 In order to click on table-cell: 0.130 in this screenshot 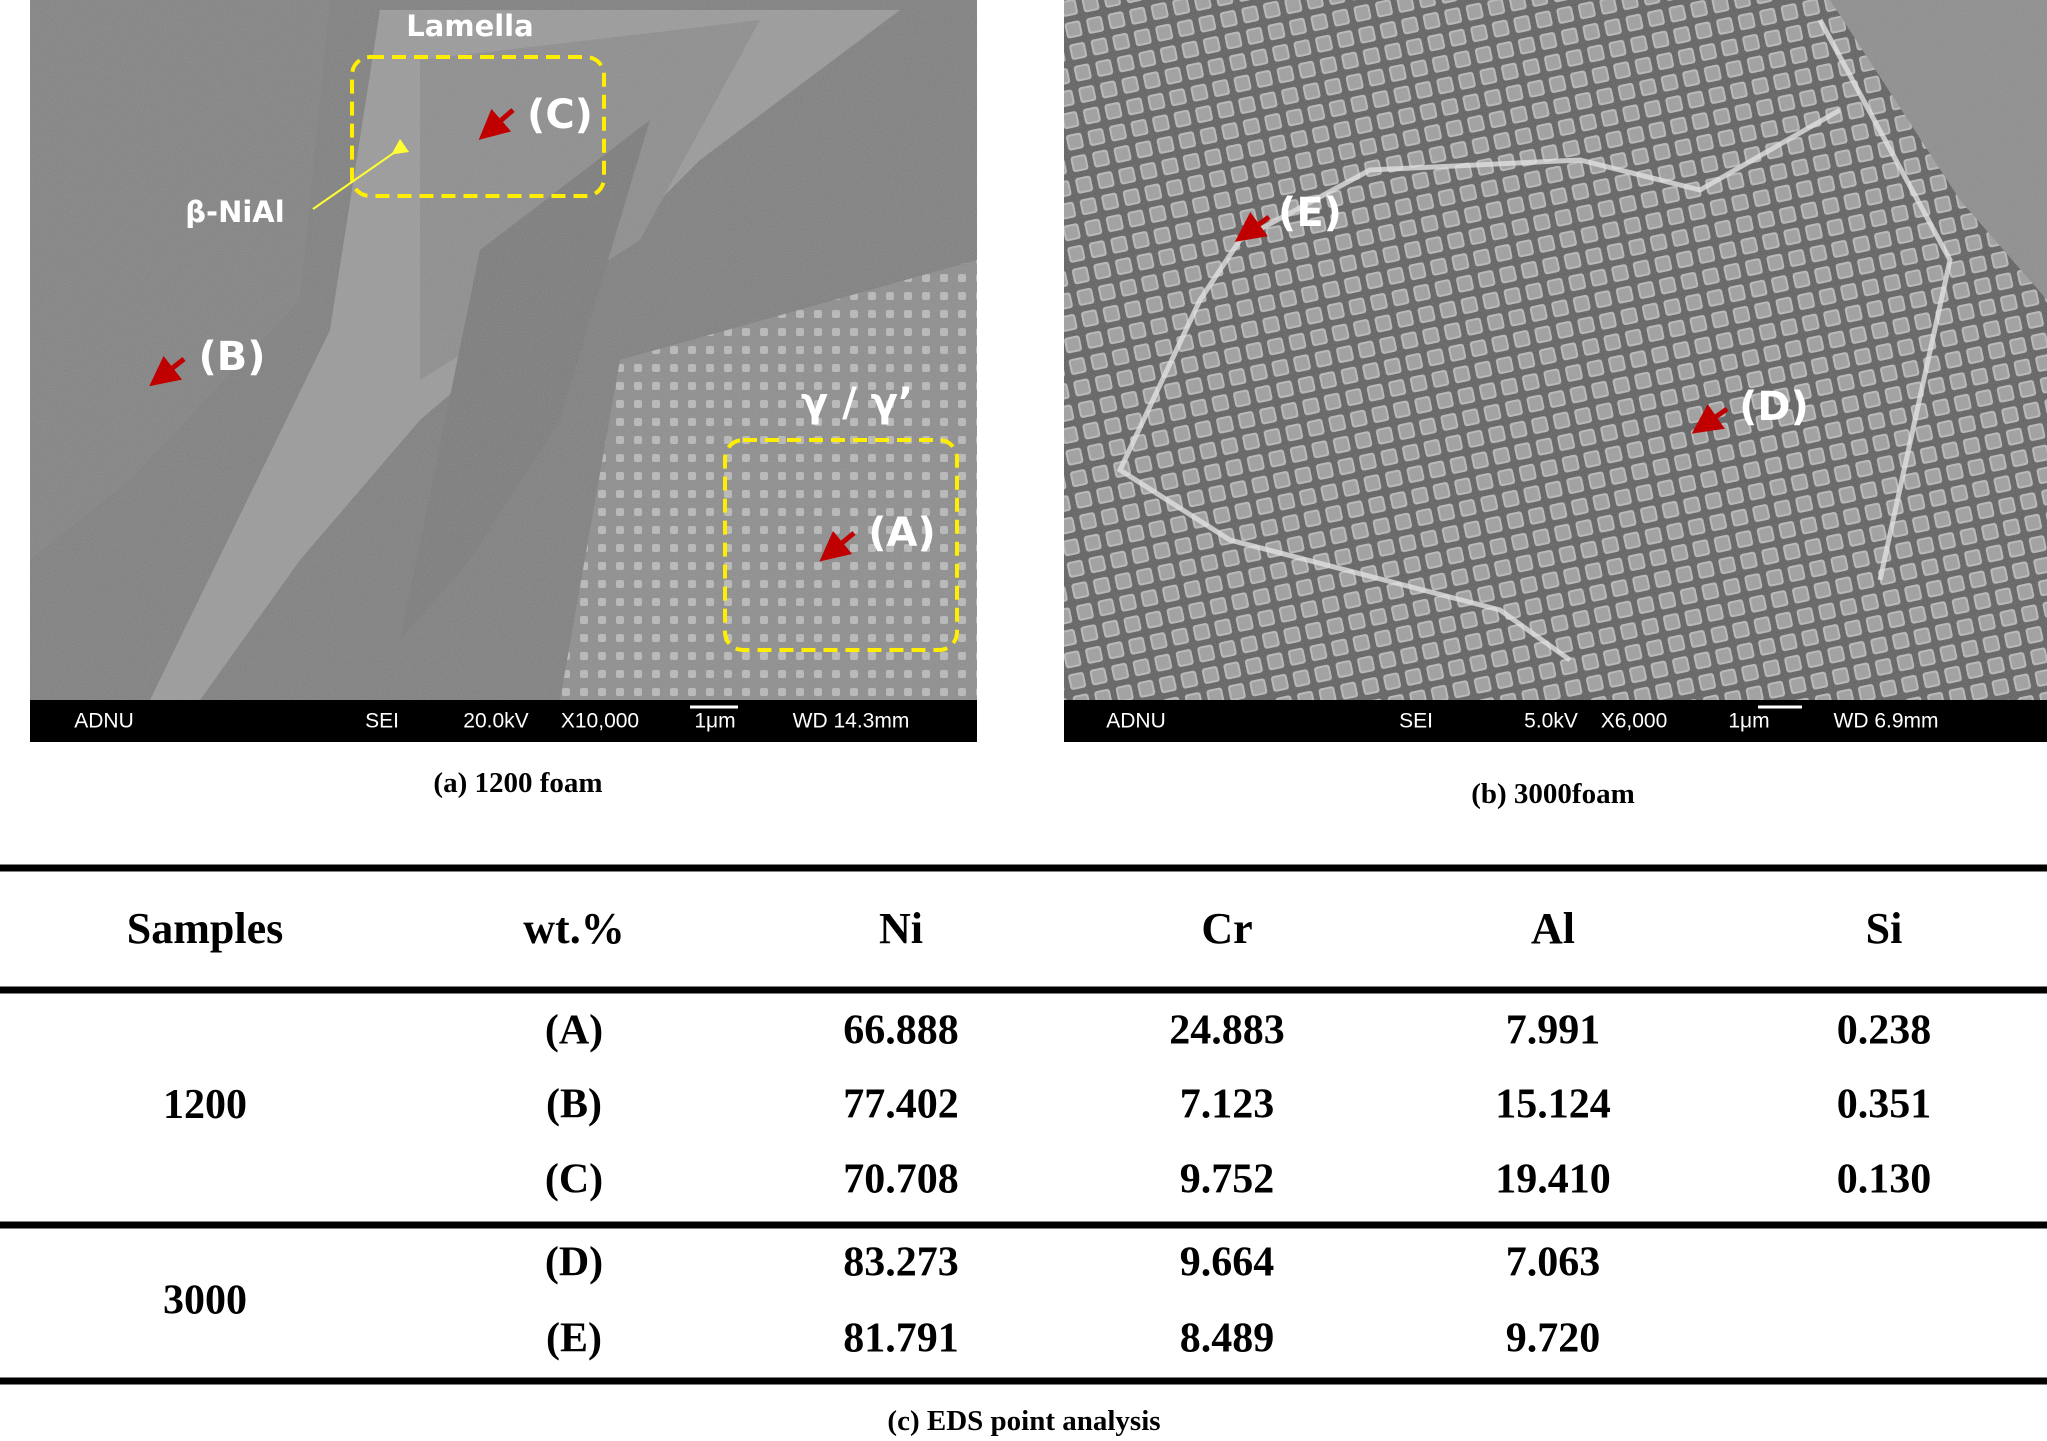, I will do `click(1884, 1180)`.